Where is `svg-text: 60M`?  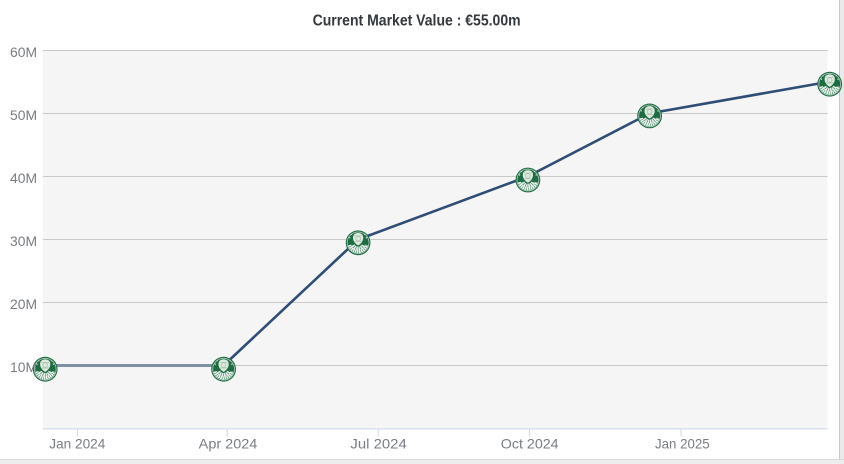 svg-text: 60M is located at coordinates (23, 52).